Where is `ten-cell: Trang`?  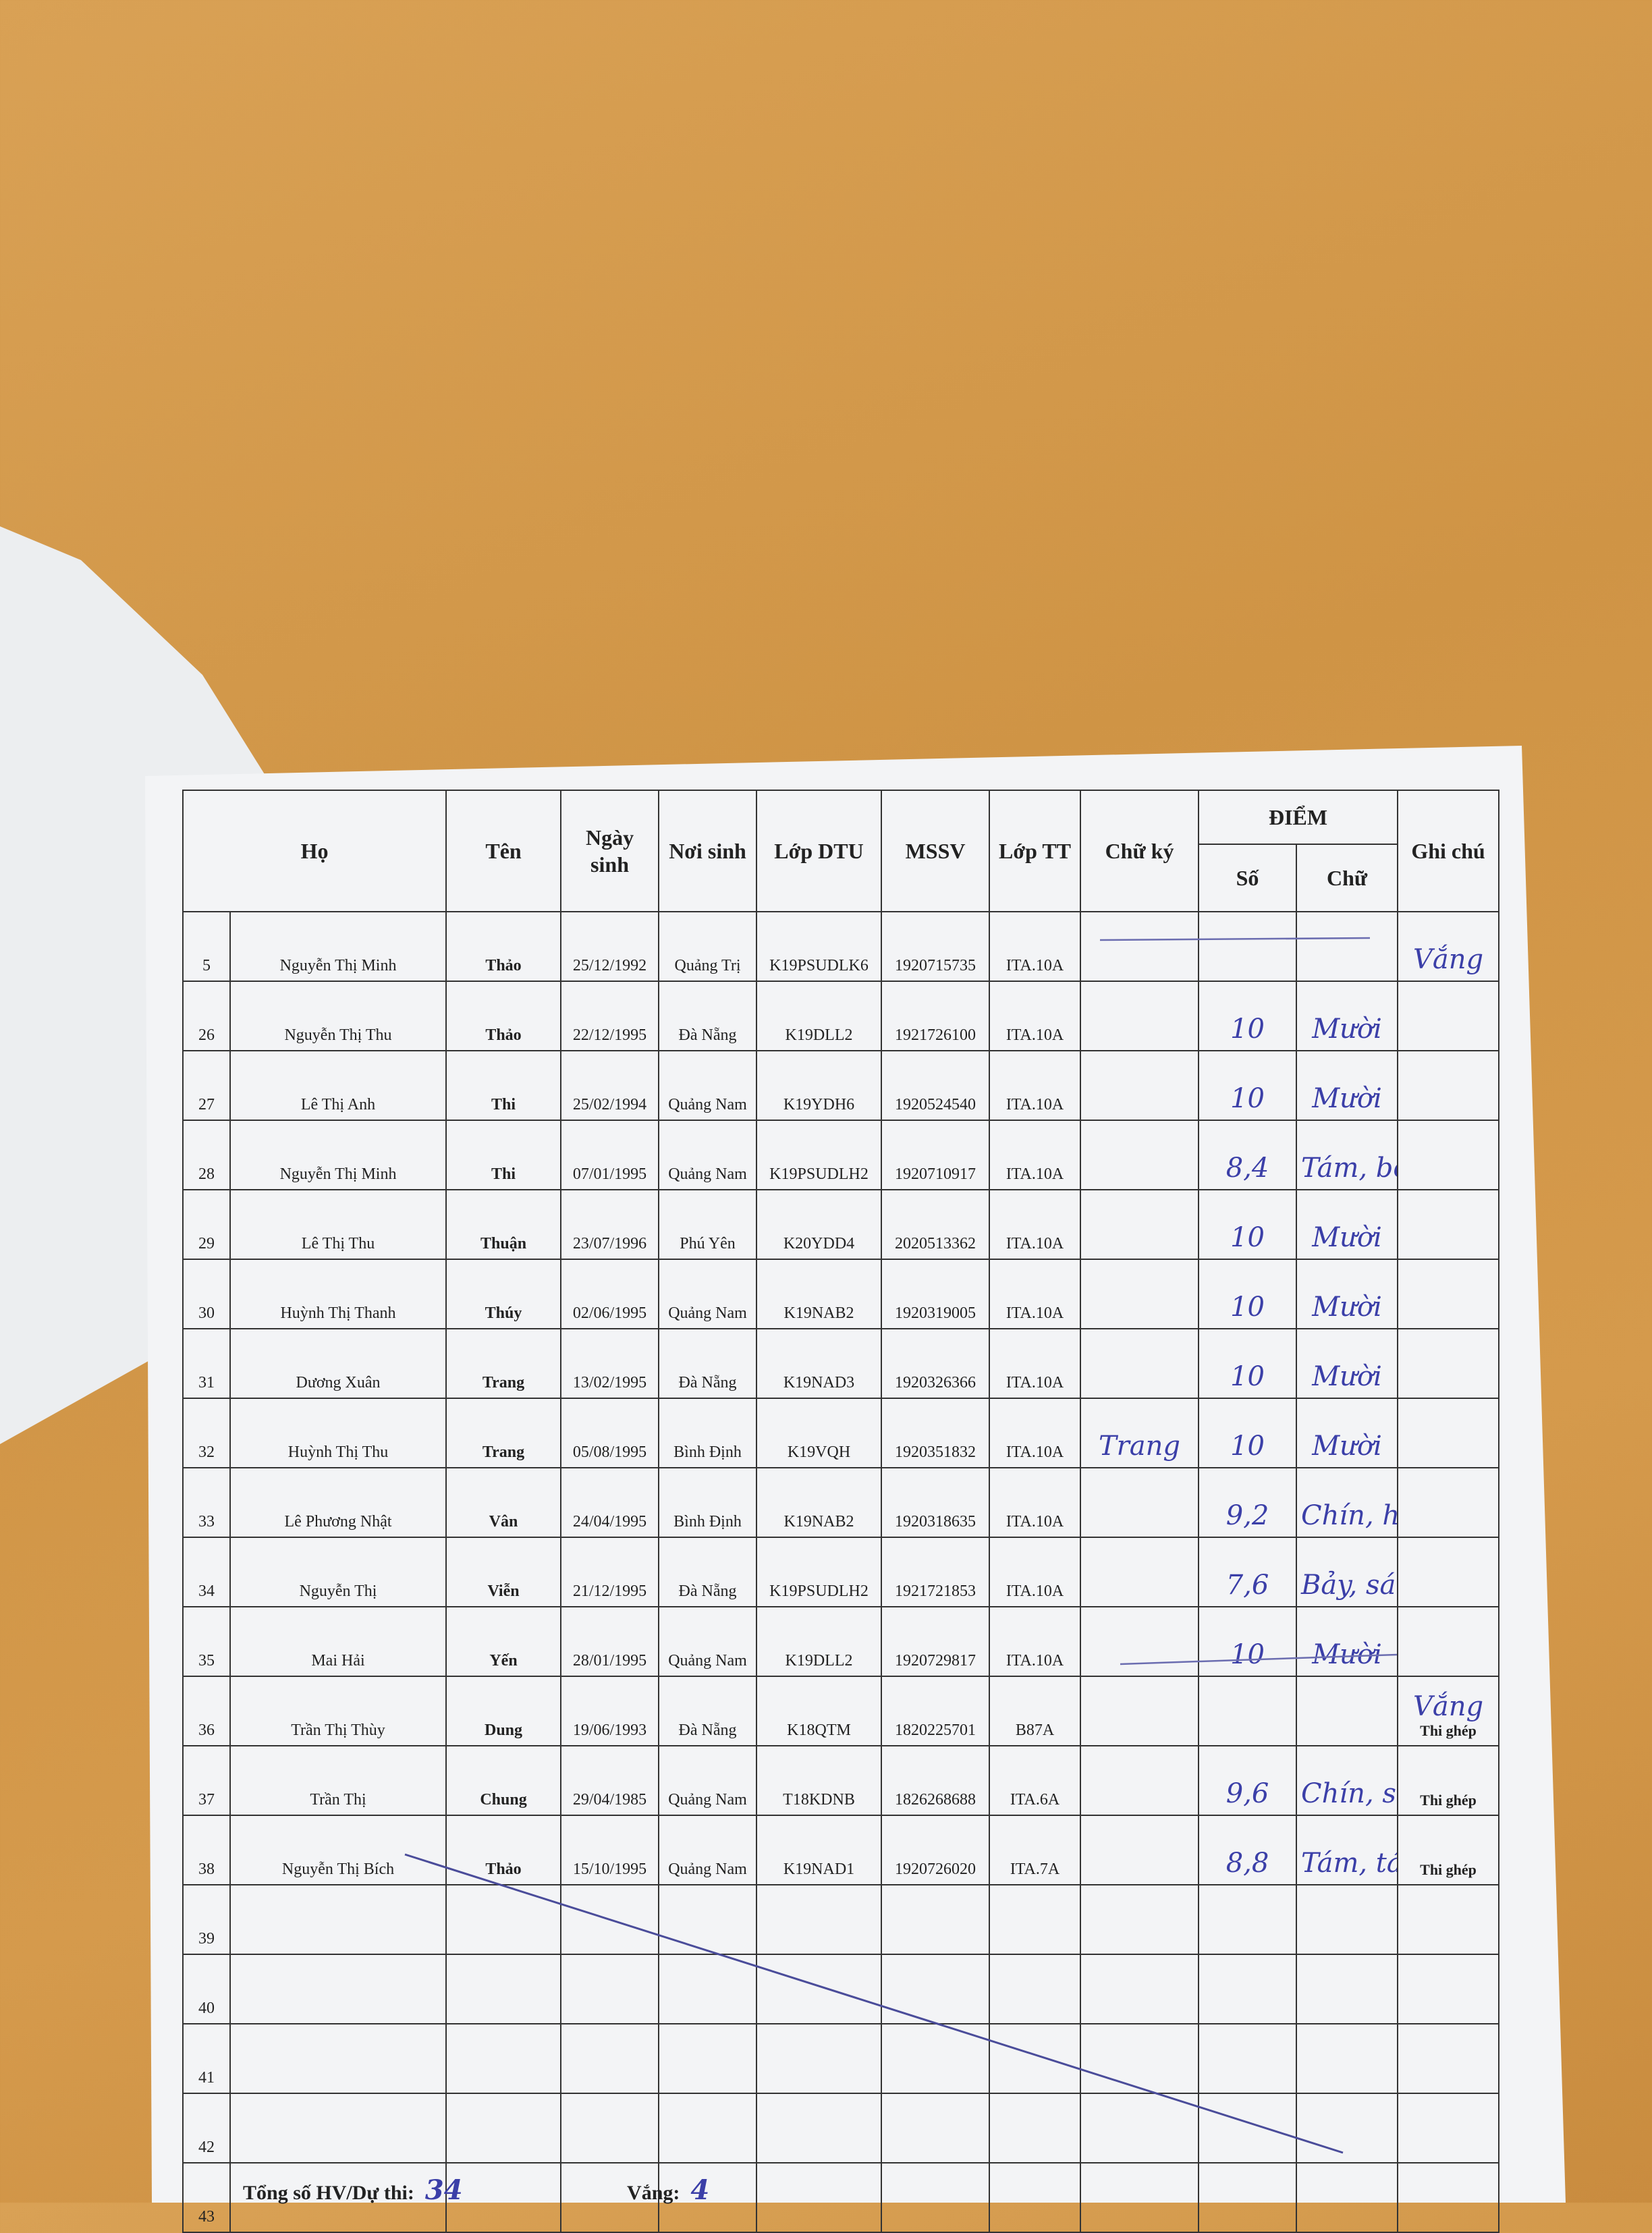
ten-cell: Trang is located at coordinates (504, 1363).